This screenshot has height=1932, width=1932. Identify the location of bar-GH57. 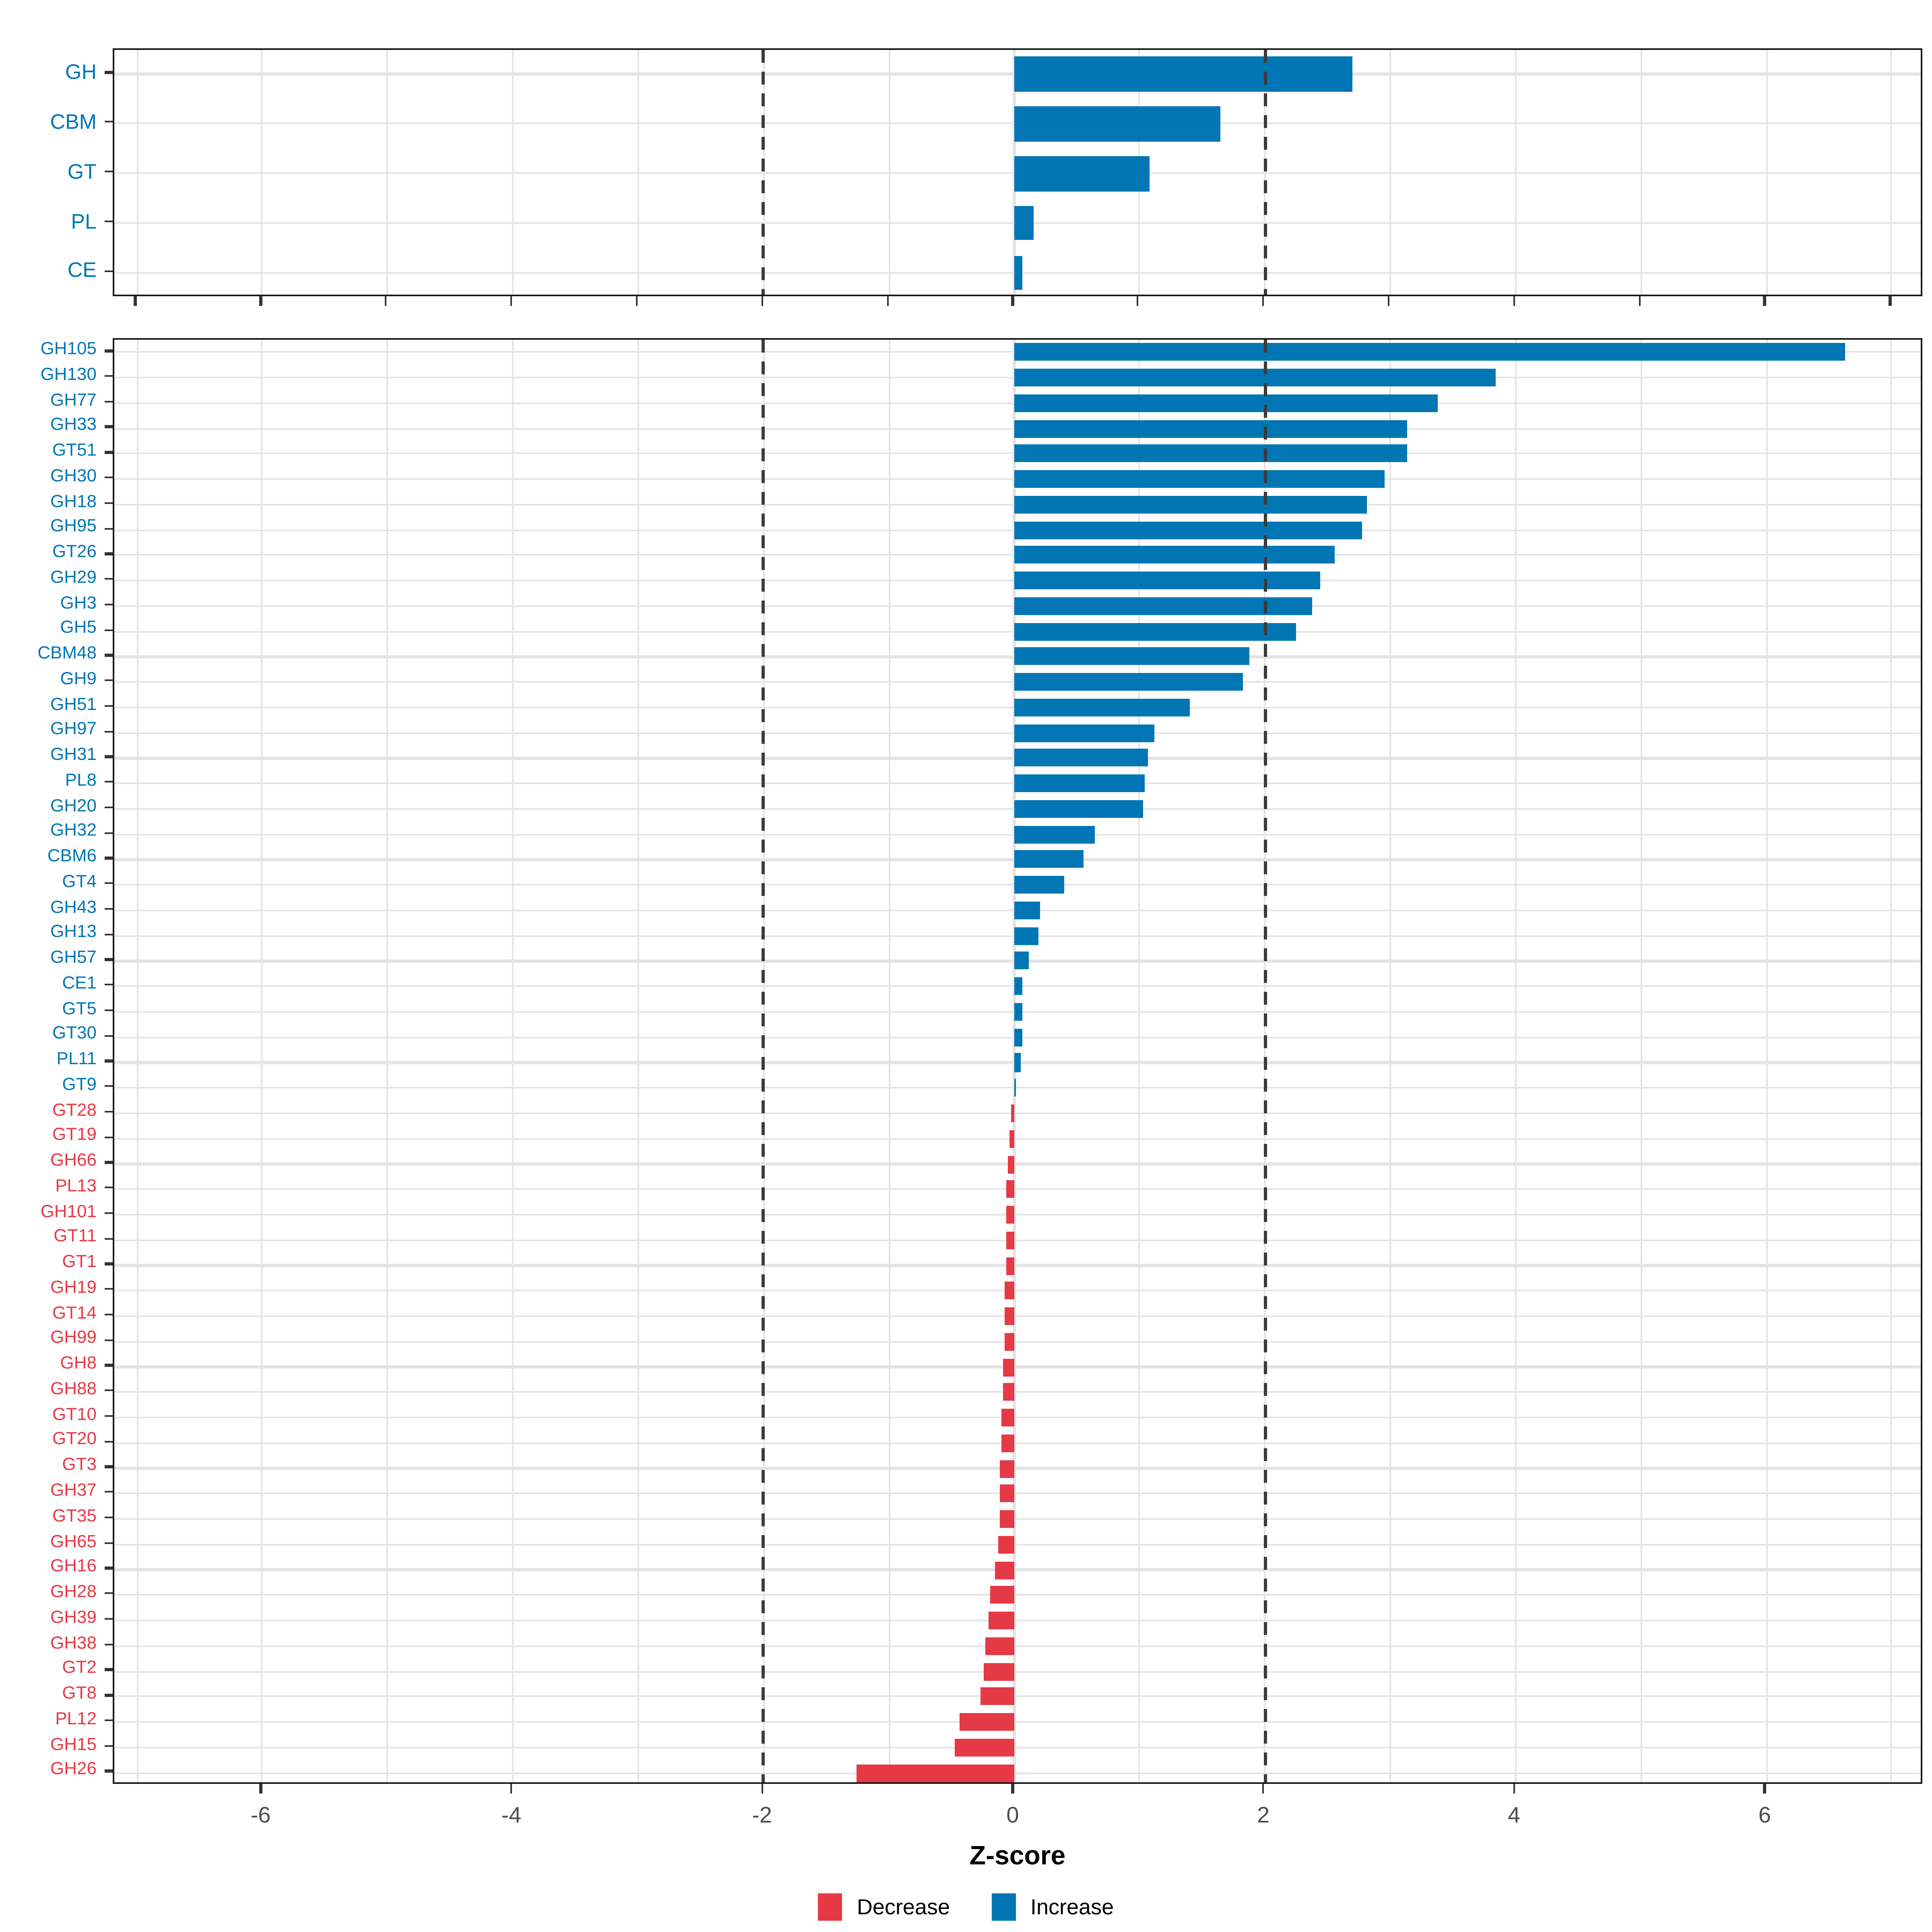
(1022, 961).